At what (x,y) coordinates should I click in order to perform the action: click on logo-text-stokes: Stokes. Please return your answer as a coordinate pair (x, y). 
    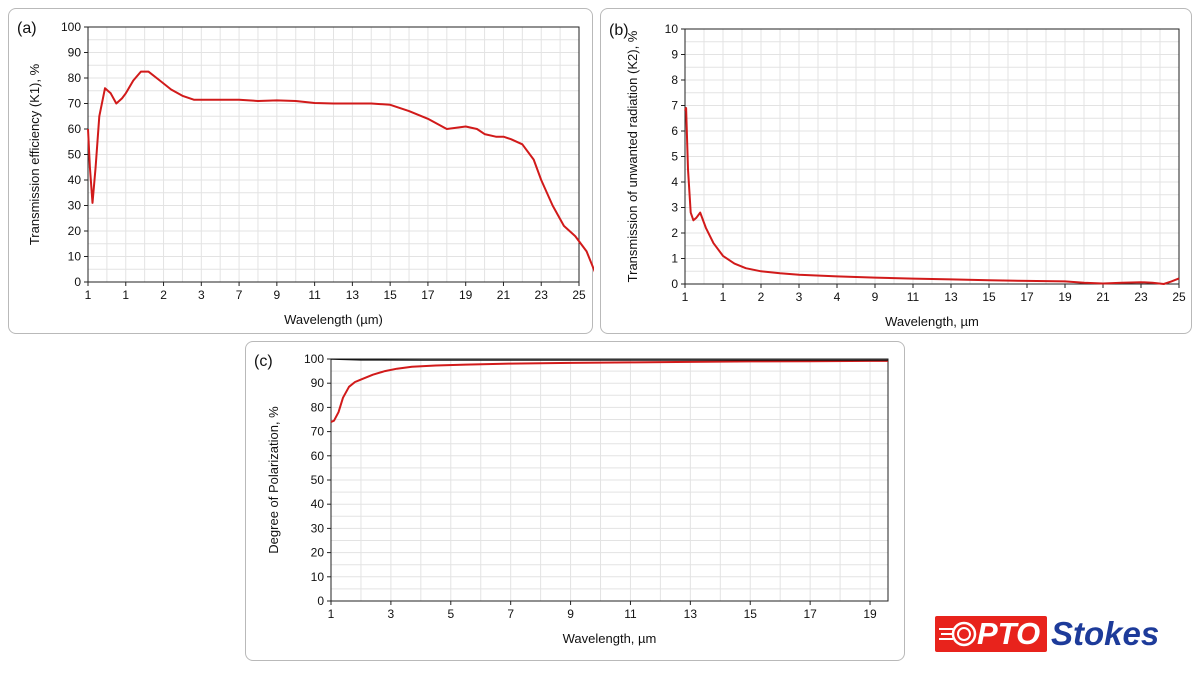
    Looking at the image, I should click on (1105, 633).